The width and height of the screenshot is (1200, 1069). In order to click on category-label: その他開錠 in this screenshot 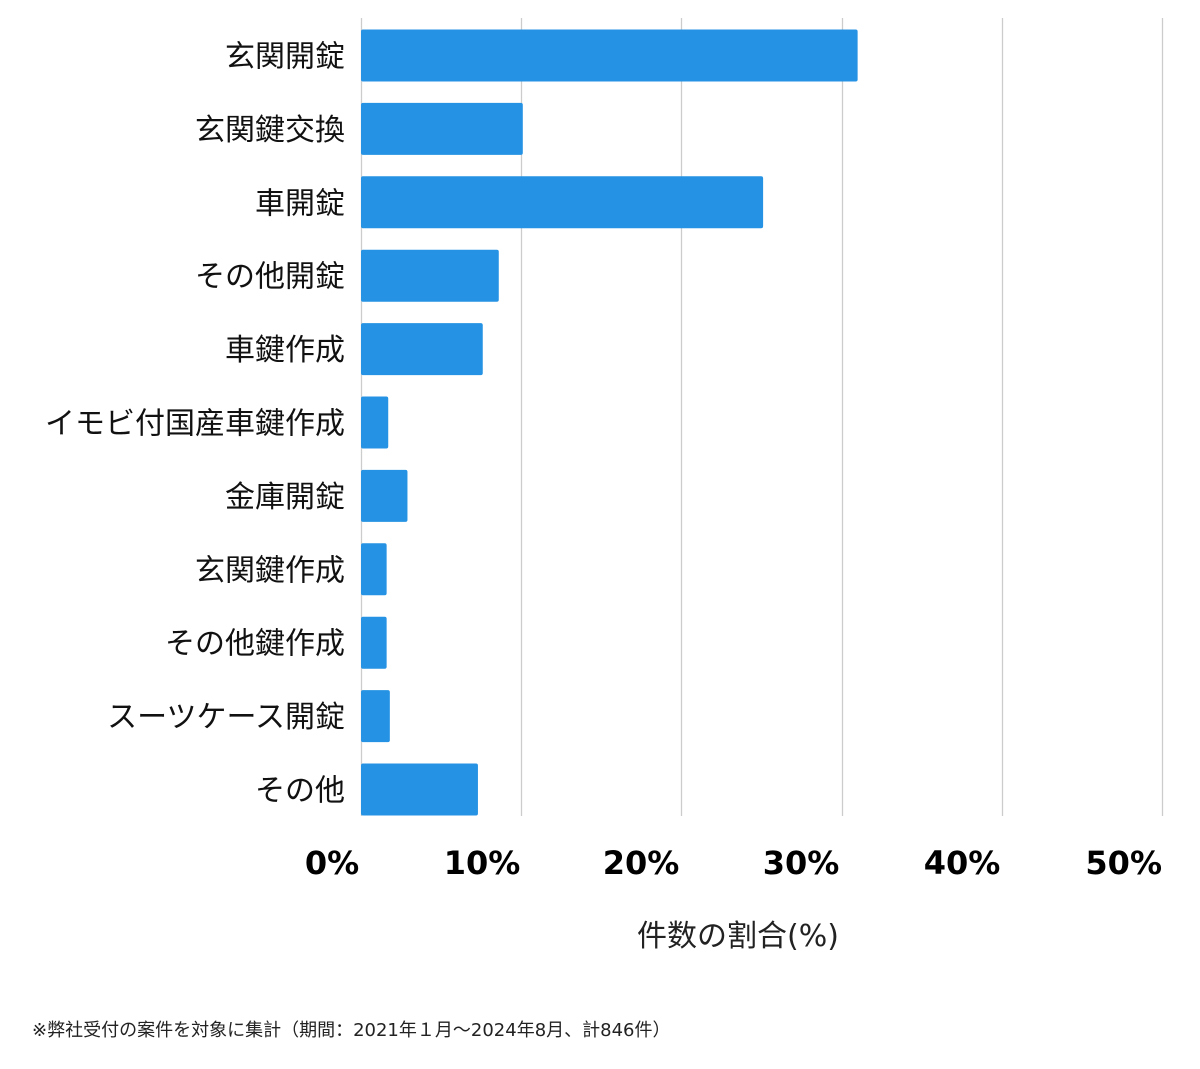, I will do `click(270, 277)`.